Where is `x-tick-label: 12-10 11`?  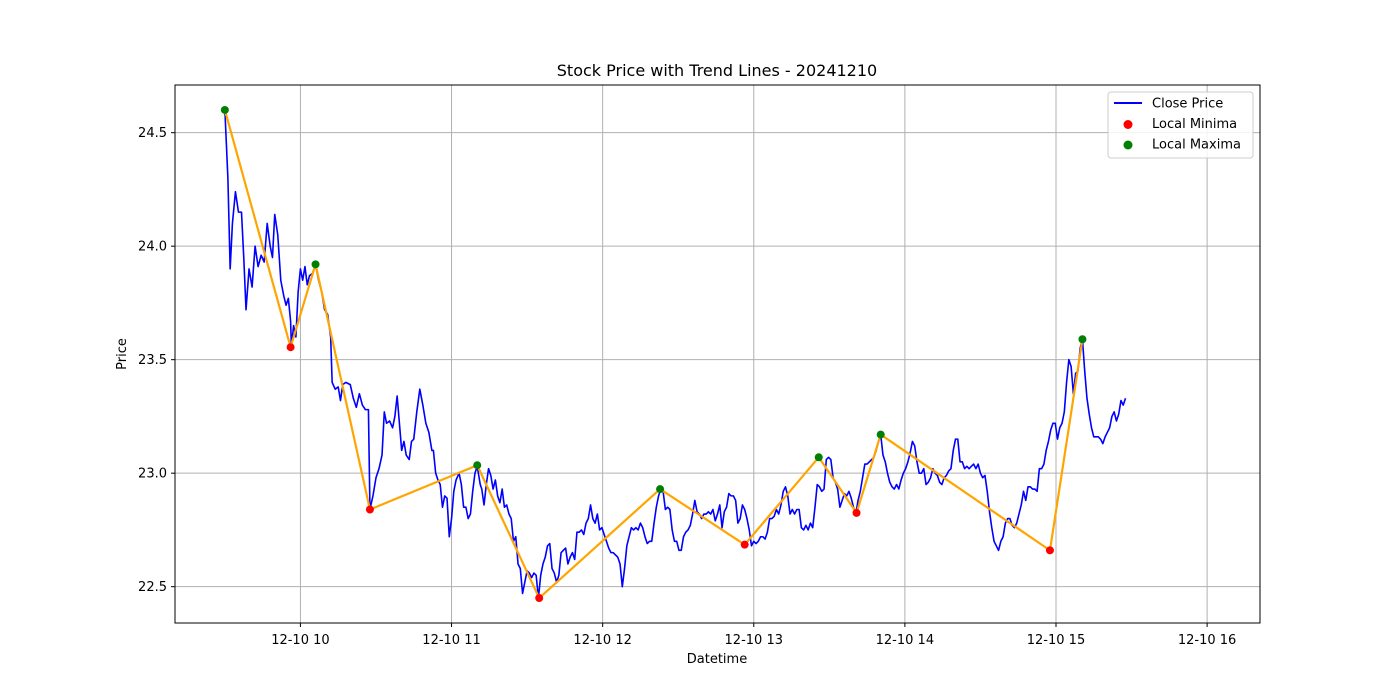
x-tick-label: 12-10 11 is located at coordinates (451, 640).